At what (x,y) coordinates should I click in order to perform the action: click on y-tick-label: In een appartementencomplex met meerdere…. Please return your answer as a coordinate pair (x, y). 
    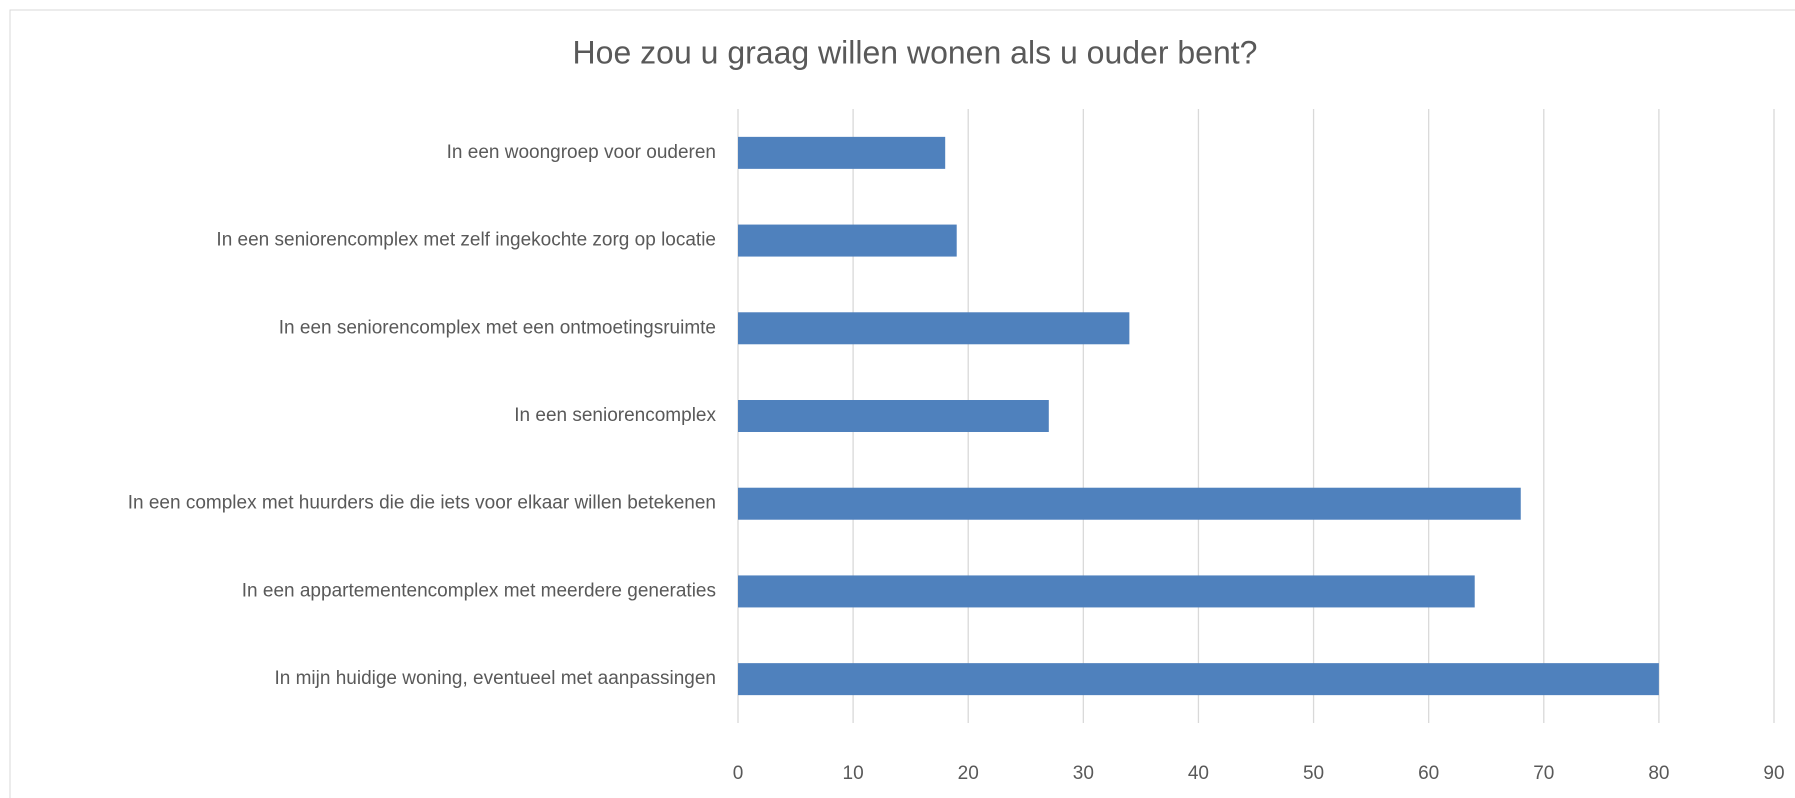
    Looking at the image, I should click on (479, 590).